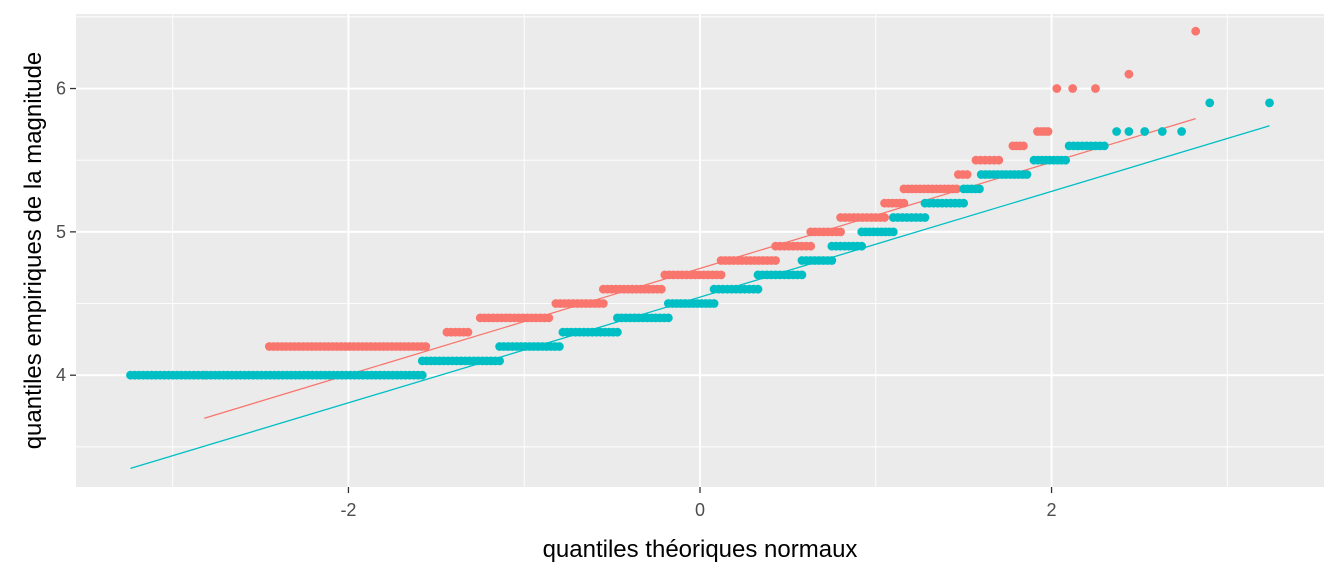 Image resolution: width=1344 pixels, height=581 pixels. I want to click on x-axis: -2 0 2, so click(698, 503).